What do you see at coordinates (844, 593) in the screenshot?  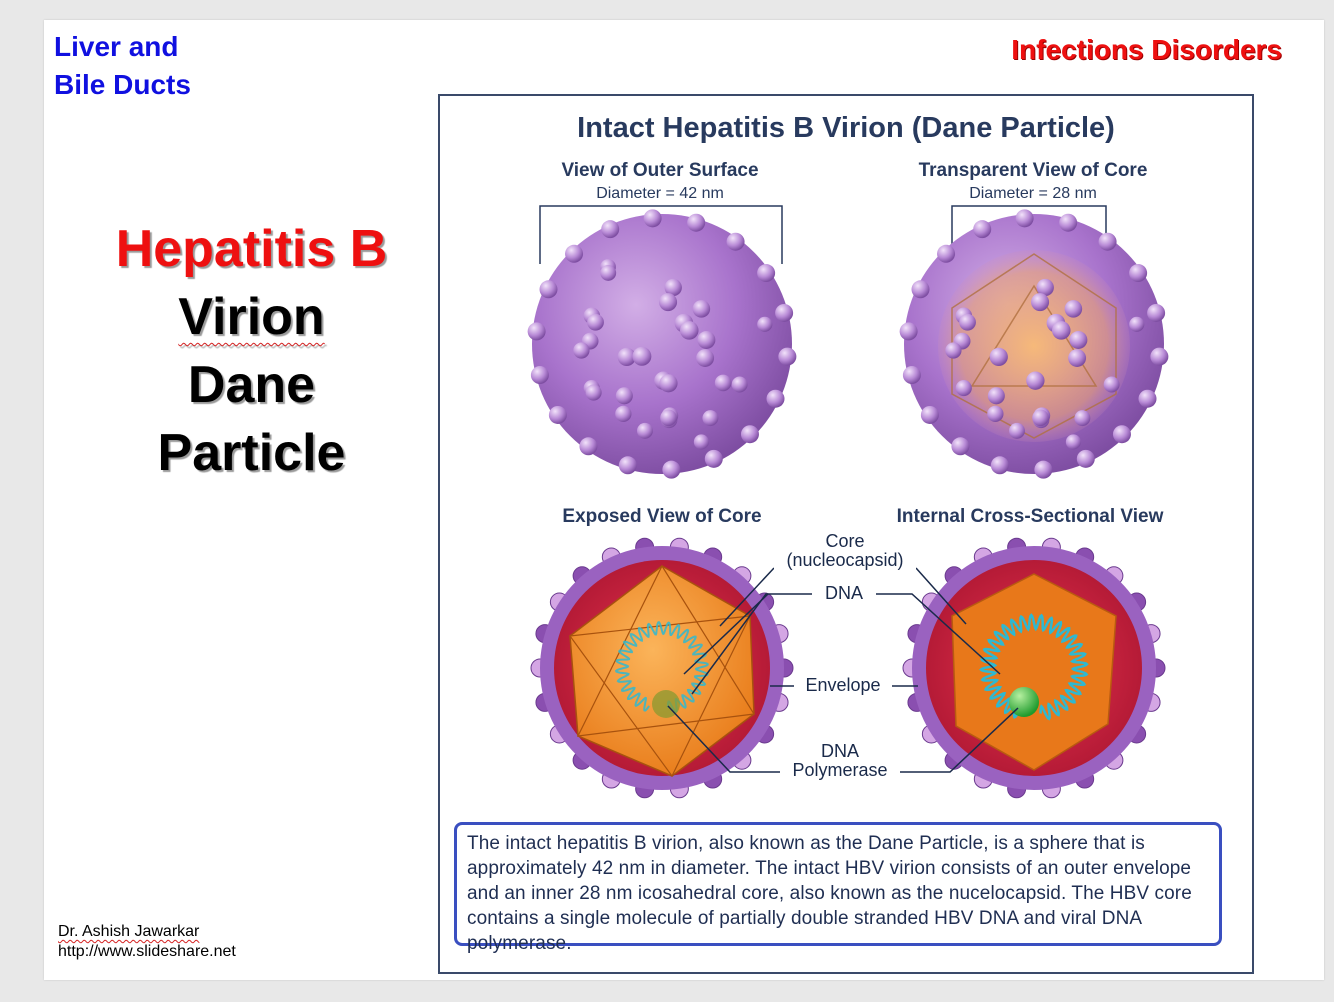 I see `dna-callout: DNA` at bounding box center [844, 593].